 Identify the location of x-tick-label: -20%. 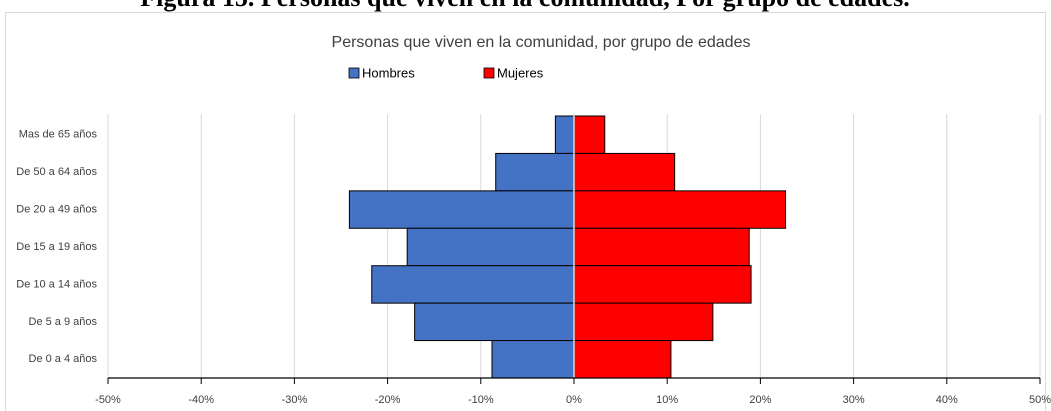
(388, 400).